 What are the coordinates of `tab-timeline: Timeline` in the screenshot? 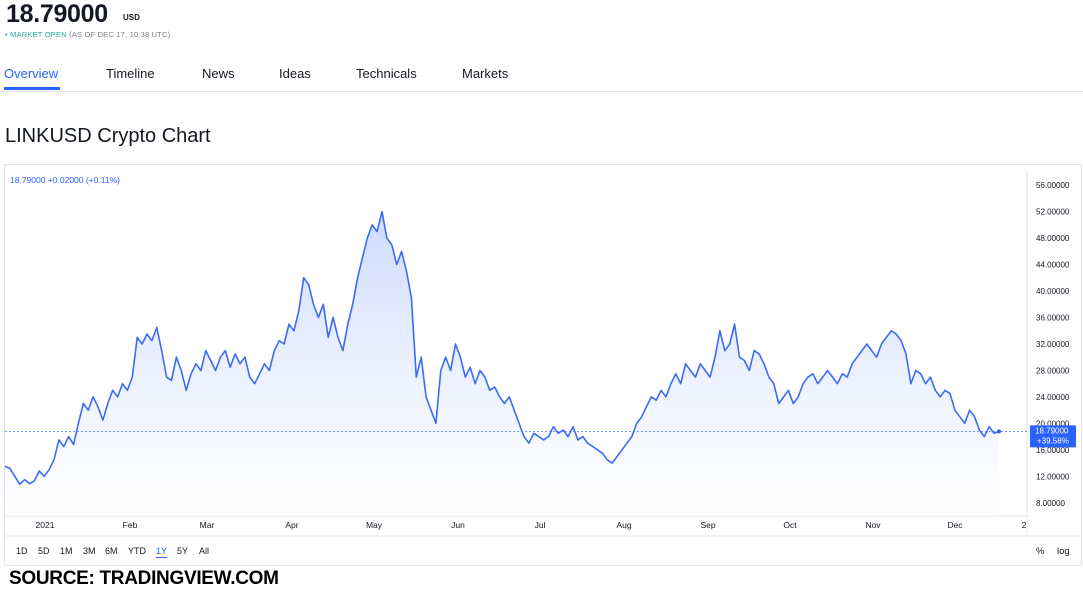 It's located at (130, 73).